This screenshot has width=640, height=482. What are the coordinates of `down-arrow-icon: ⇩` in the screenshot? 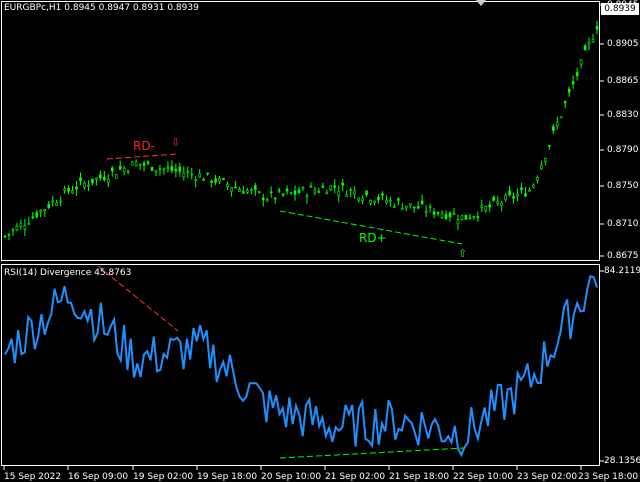 It's located at (176, 142).